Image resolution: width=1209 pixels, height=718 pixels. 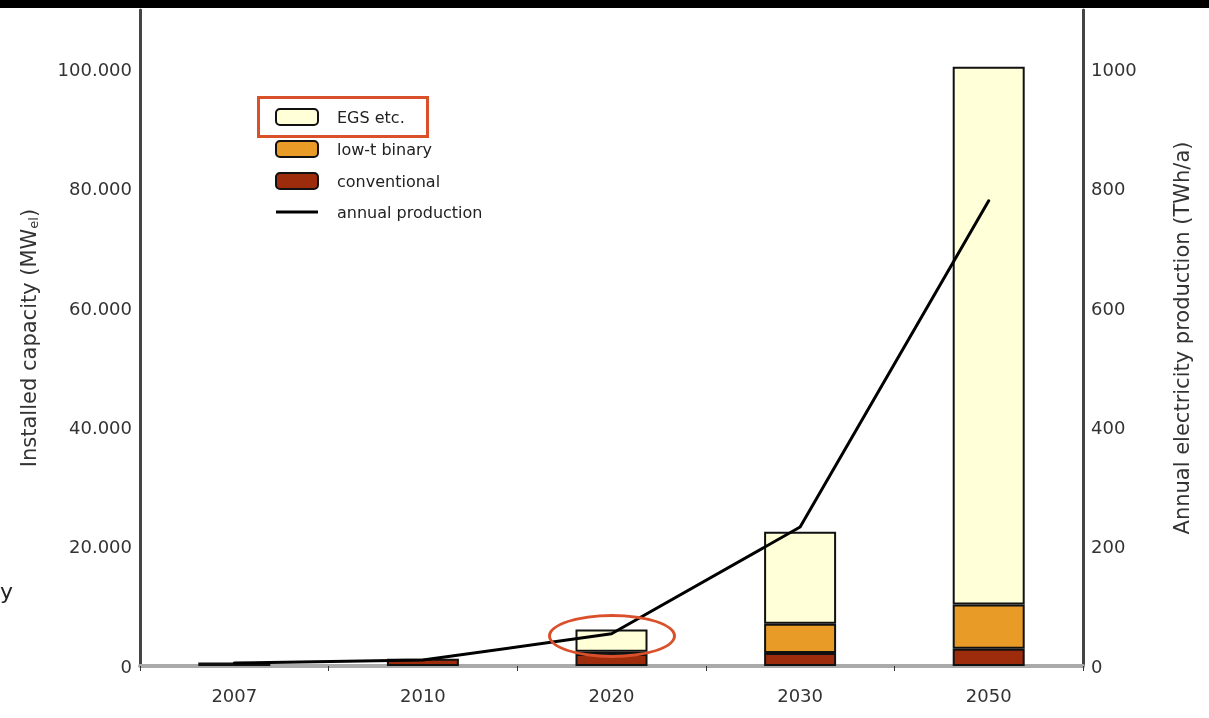 I want to click on legend-label: low-t binary, so click(x=385, y=149).